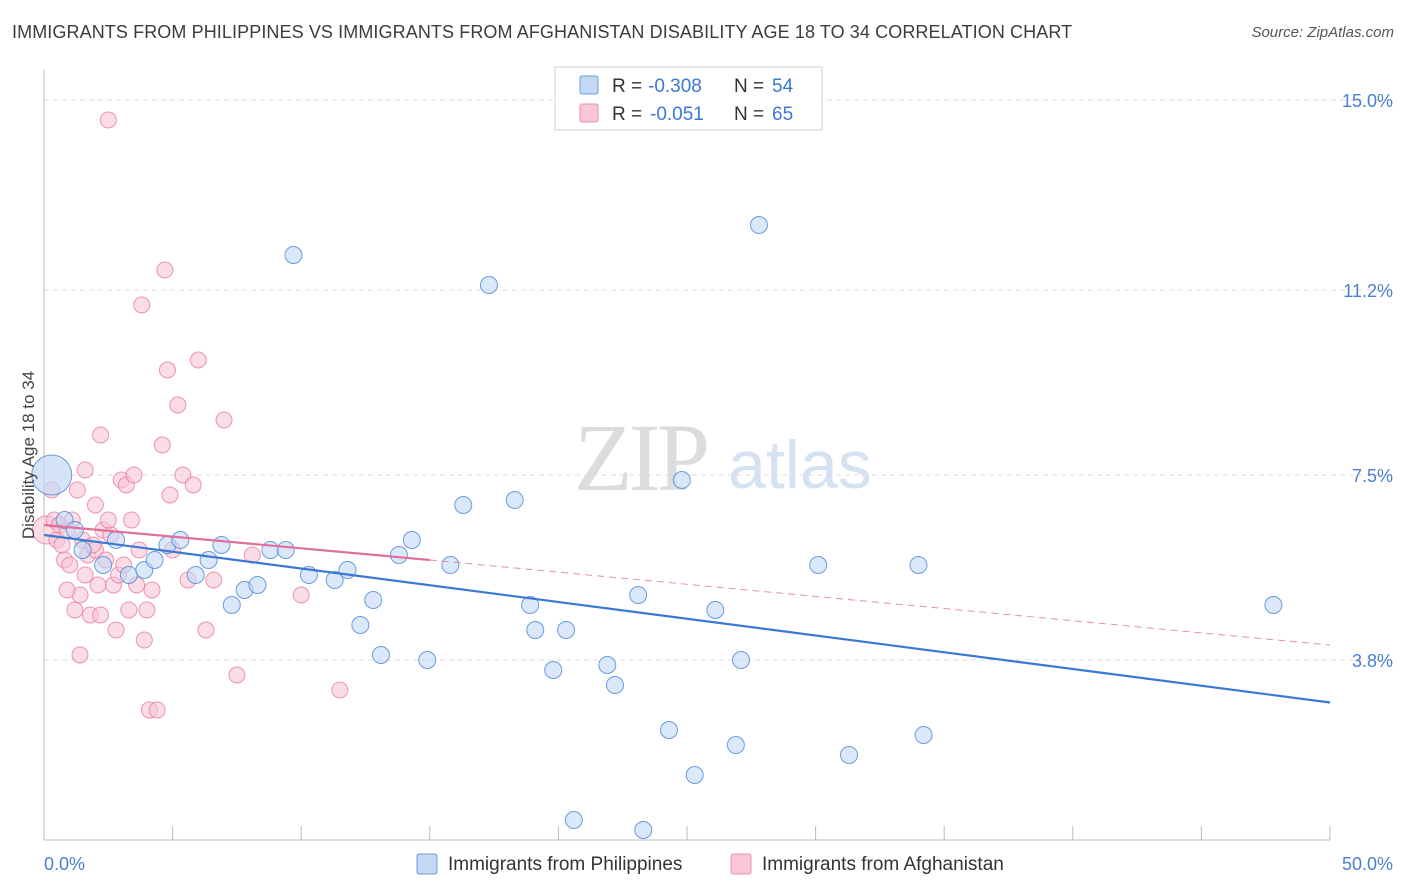 Image resolution: width=1406 pixels, height=892 pixels. I want to click on stat-r-label-blue: R =, so click(627, 86).